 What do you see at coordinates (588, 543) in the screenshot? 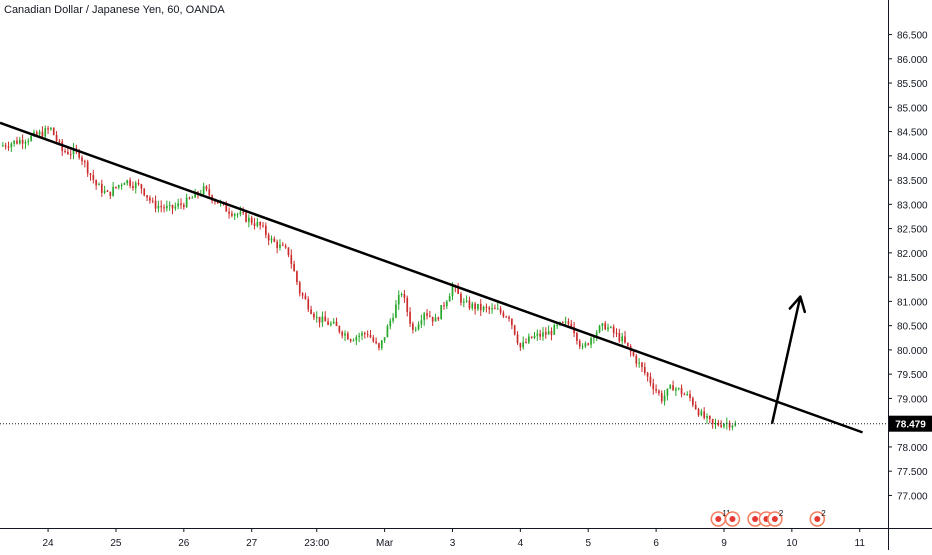
I see `x-tick-label: 5` at bounding box center [588, 543].